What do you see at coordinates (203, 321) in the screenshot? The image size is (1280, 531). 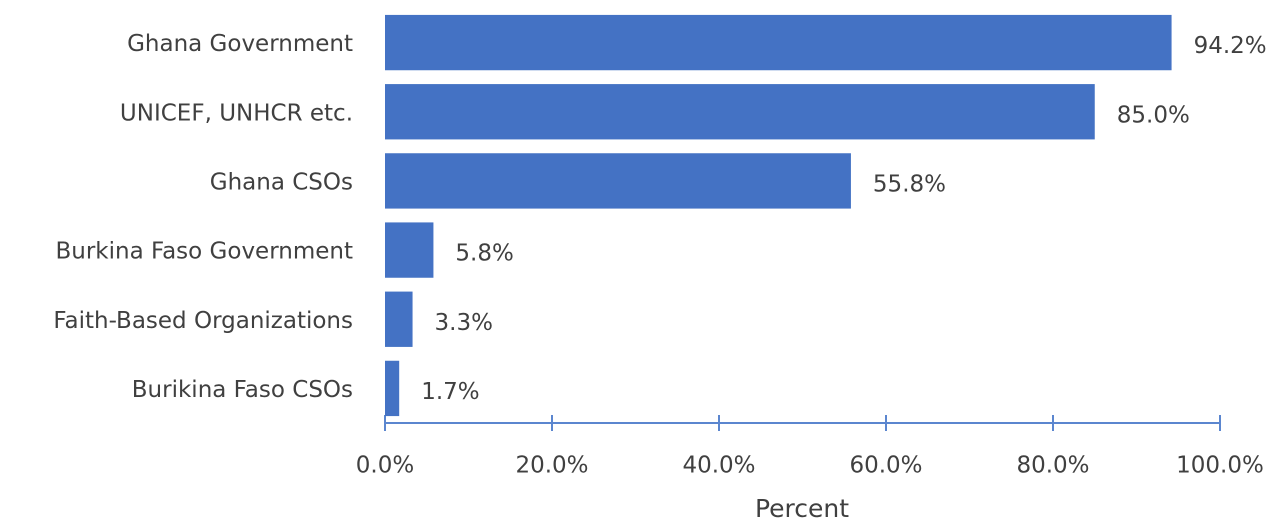 I see `y-tick-label: Faith-Based Organizations` at bounding box center [203, 321].